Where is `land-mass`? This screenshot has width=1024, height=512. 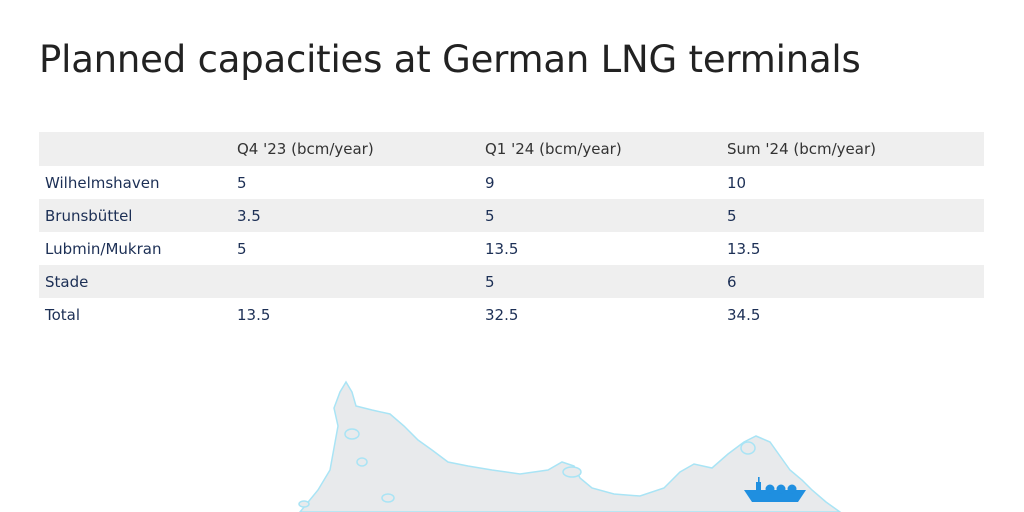
land-mass is located at coordinates (570, 446).